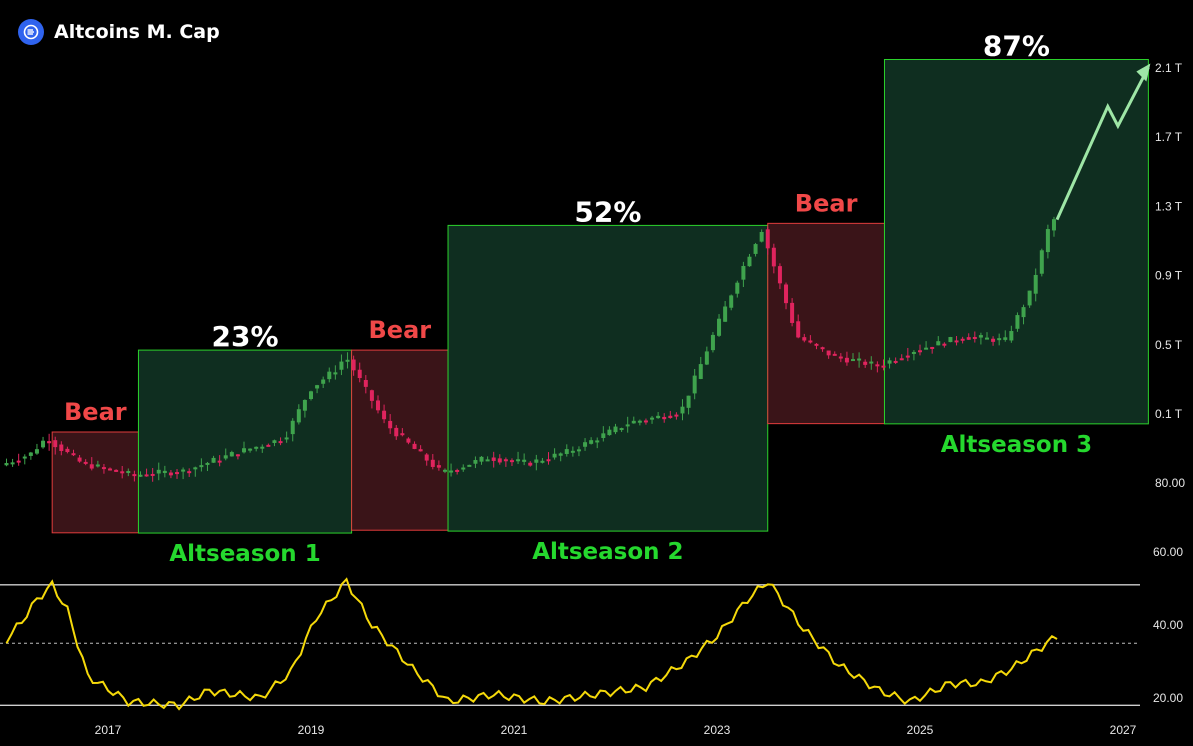  Describe the element at coordinates (108, 730) in the screenshot. I see `year-tick-label: 2017` at that location.